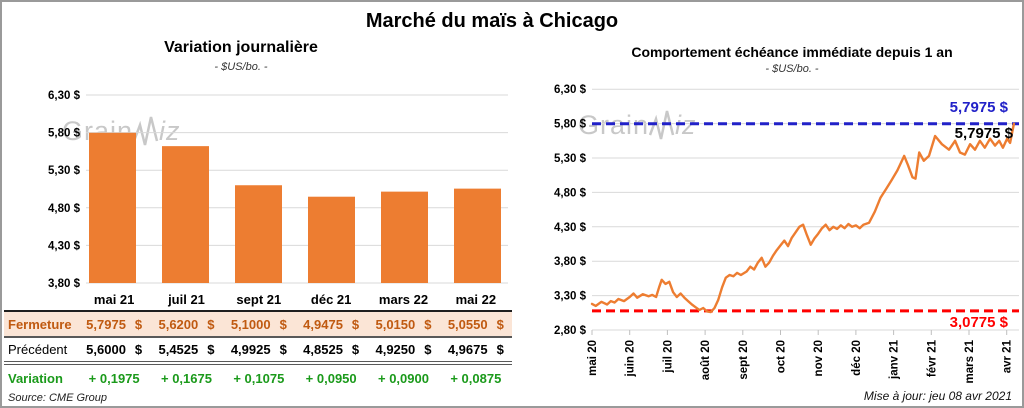  I want to click on svg-text: juil 20, so click(668, 357).